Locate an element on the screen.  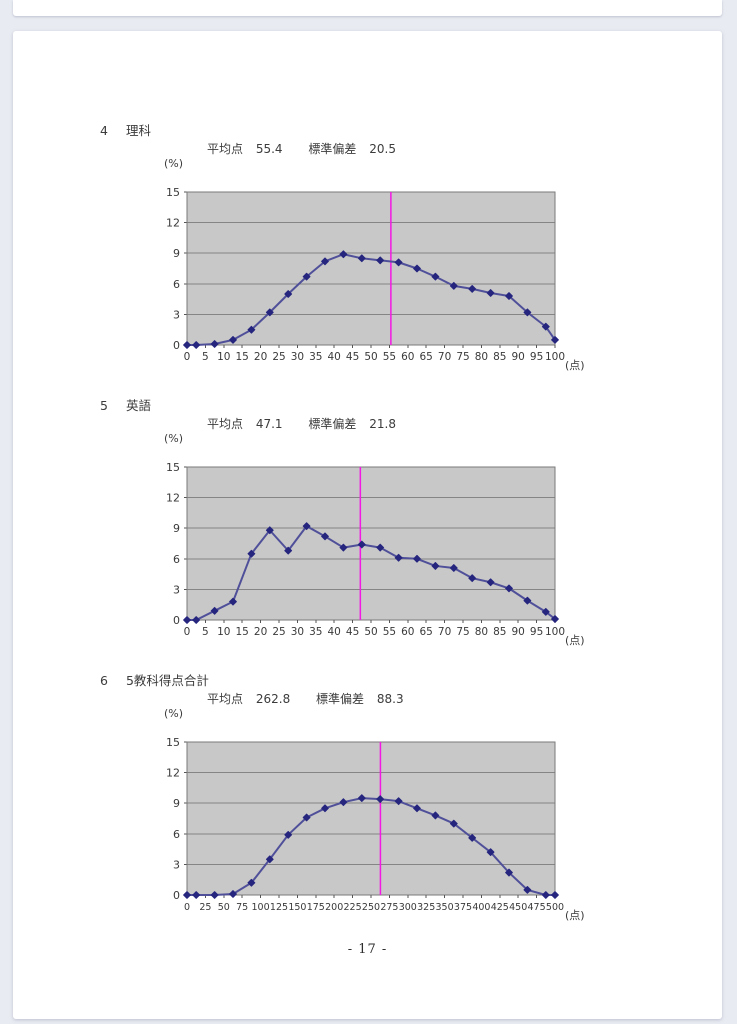
svg-text: 85 is located at coordinates (499, 632).